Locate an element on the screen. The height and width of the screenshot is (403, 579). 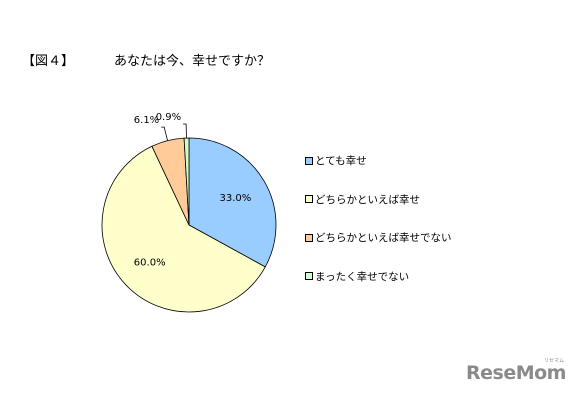
legend-label: どちらかといえば幸せでない is located at coordinates (383, 238).